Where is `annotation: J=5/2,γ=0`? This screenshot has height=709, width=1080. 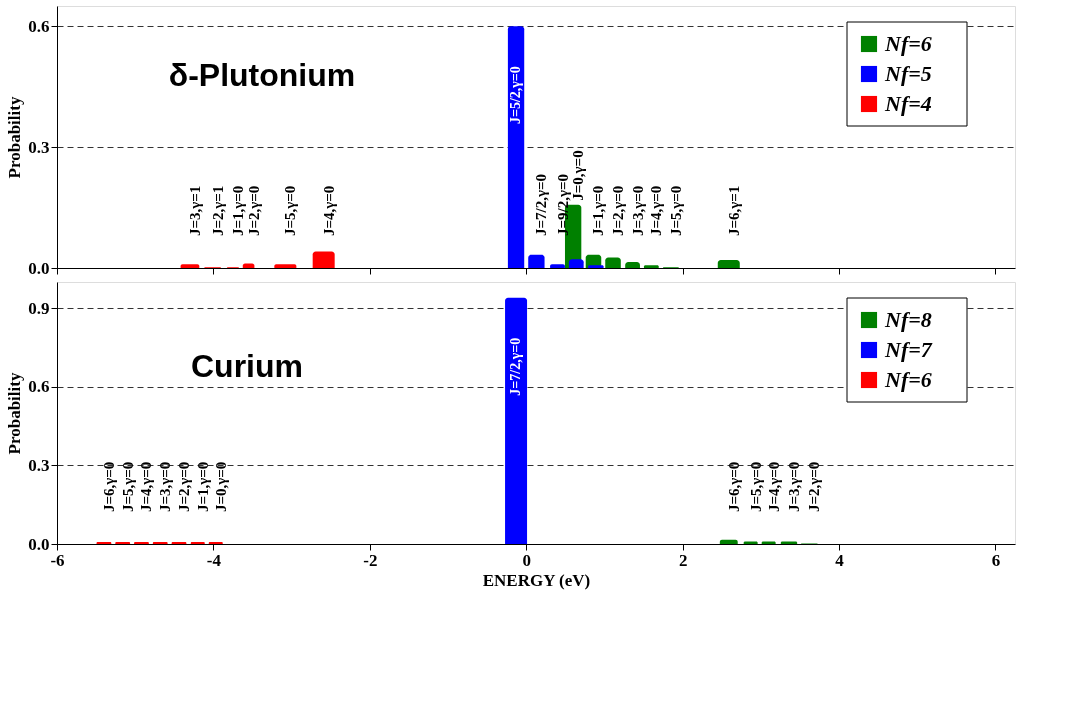
annotation: J=5/2,γ=0 is located at coordinates (516, 95).